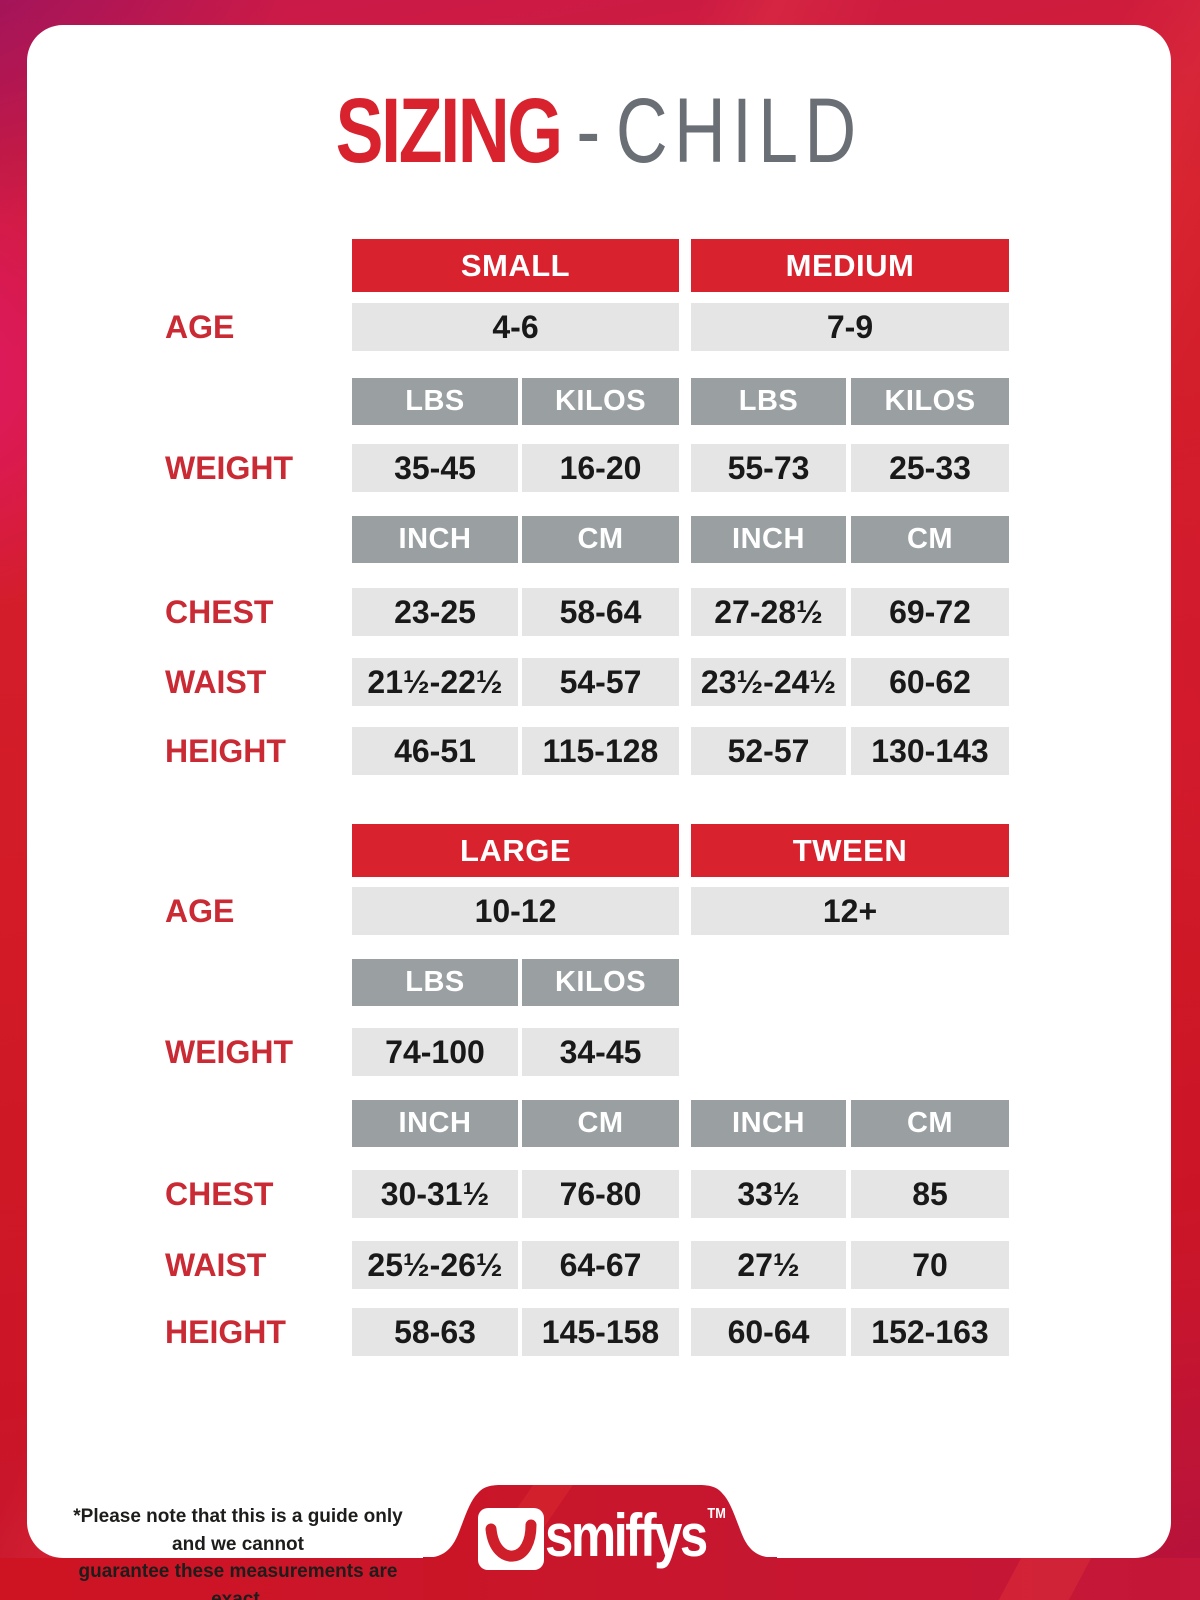  I want to click on weight-cell: 55-73, so click(768, 468).